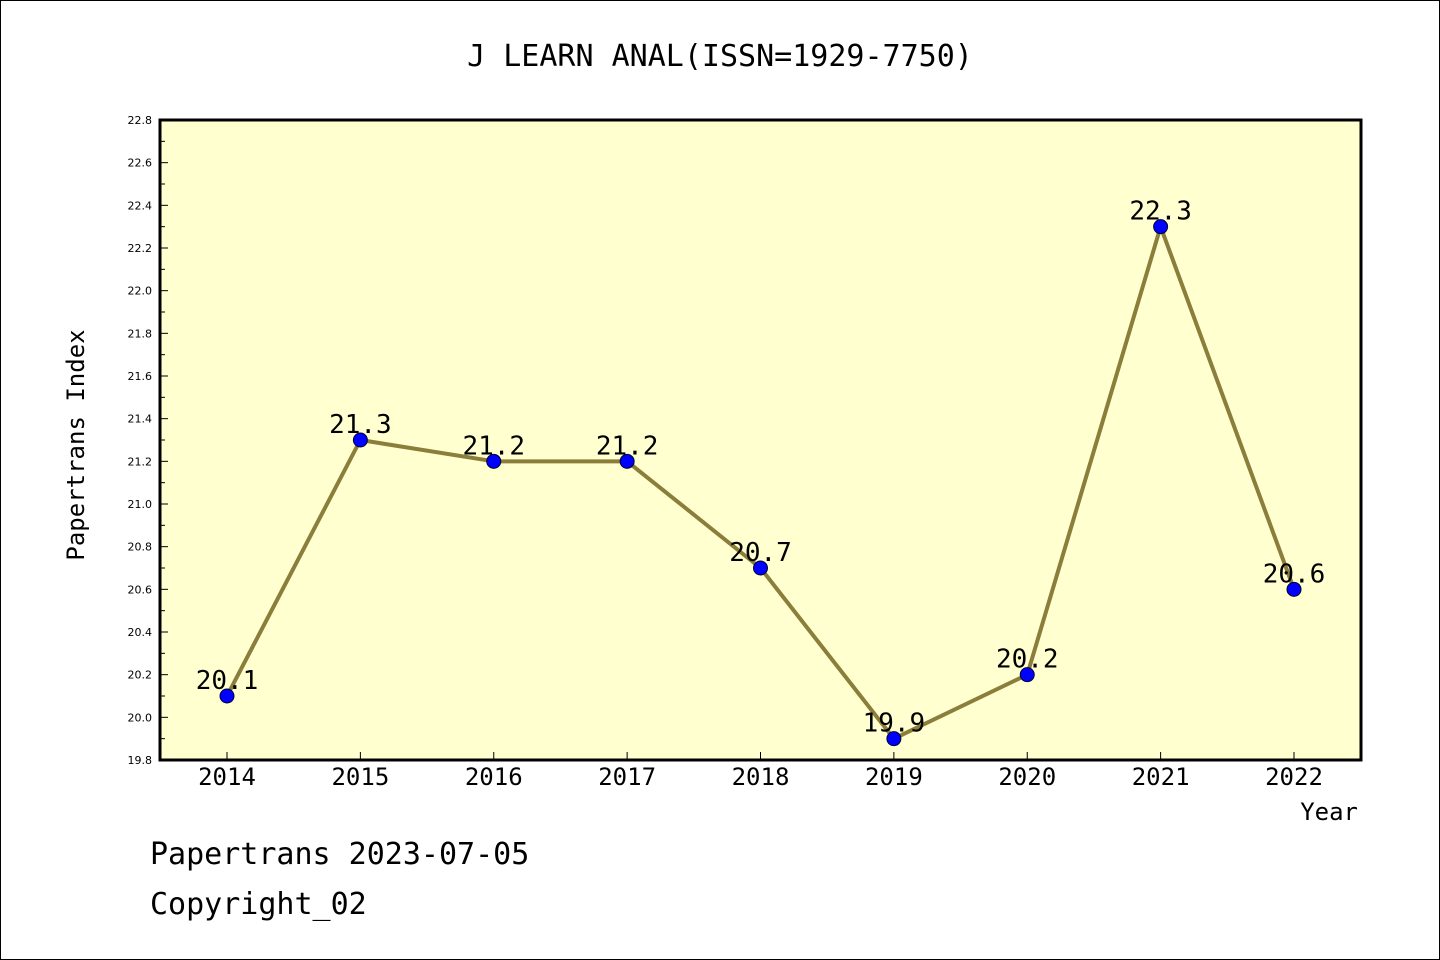  Describe the element at coordinates (761, 777) in the screenshot. I see `x-tick-label: 2018` at that location.